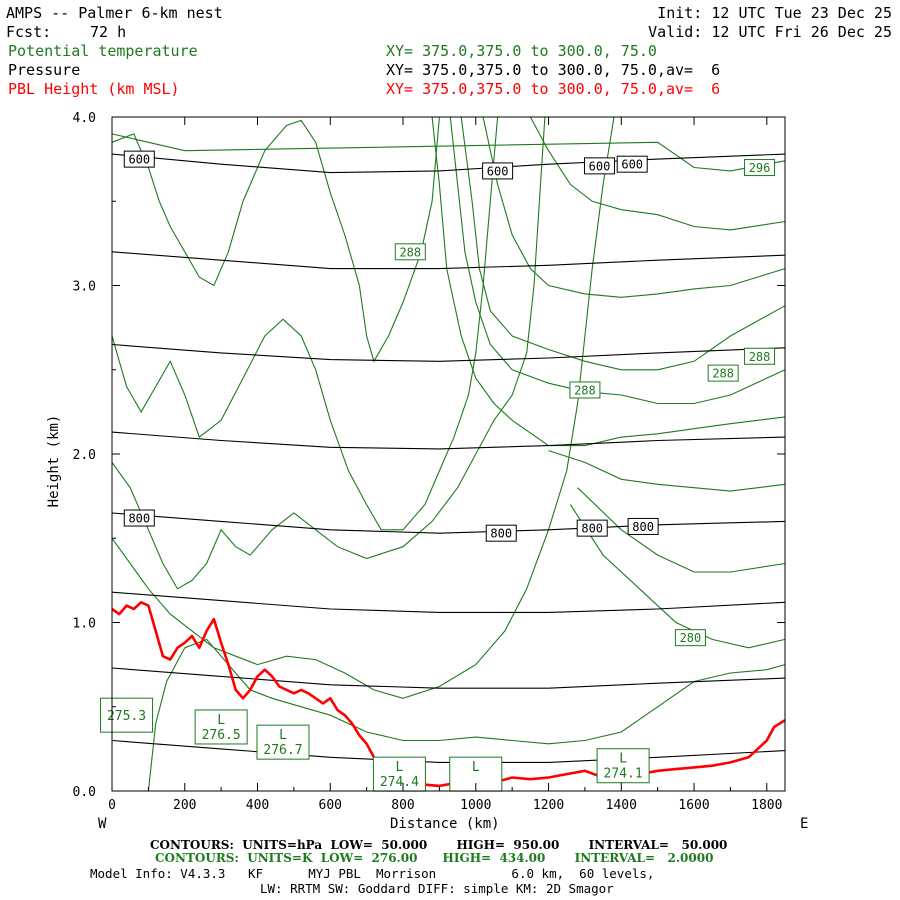  I want to click on low-label-value: 274.1, so click(623, 774).